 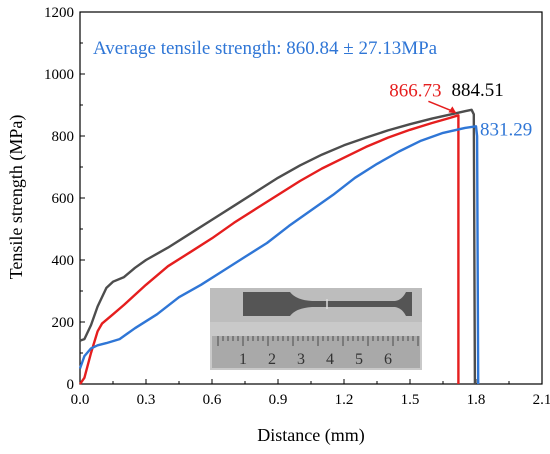 What do you see at coordinates (506, 129) in the screenshot?
I see `peak-value-label: 831.29` at bounding box center [506, 129].